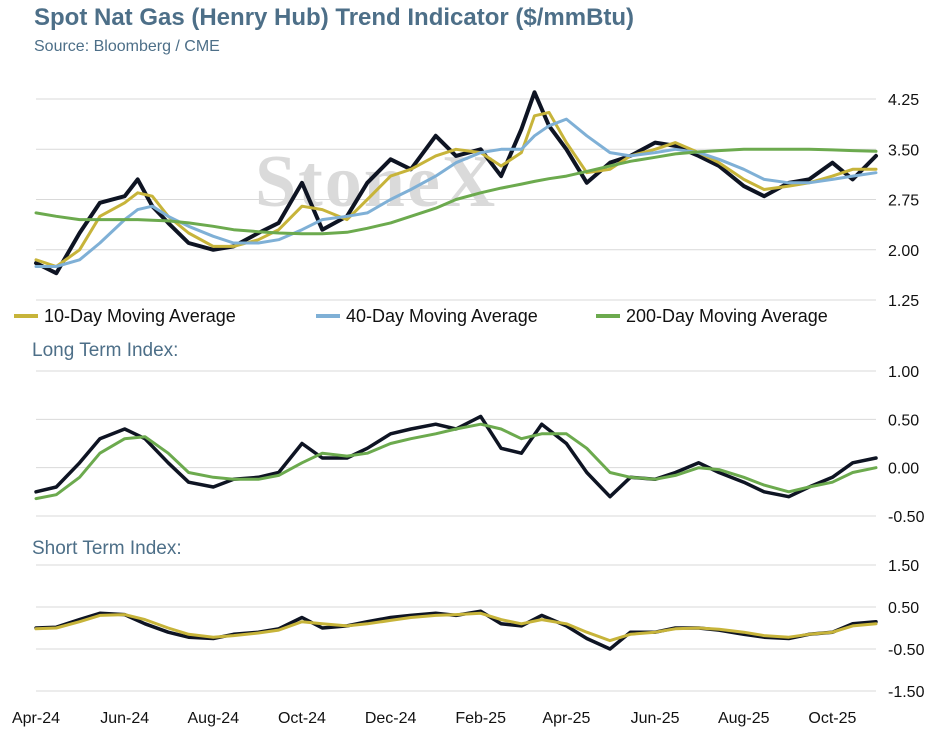 Image resolution: width=943 pixels, height=729 pixels. What do you see at coordinates (903, 150) in the screenshot?
I see `y-tick-label: 3.50` at bounding box center [903, 150].